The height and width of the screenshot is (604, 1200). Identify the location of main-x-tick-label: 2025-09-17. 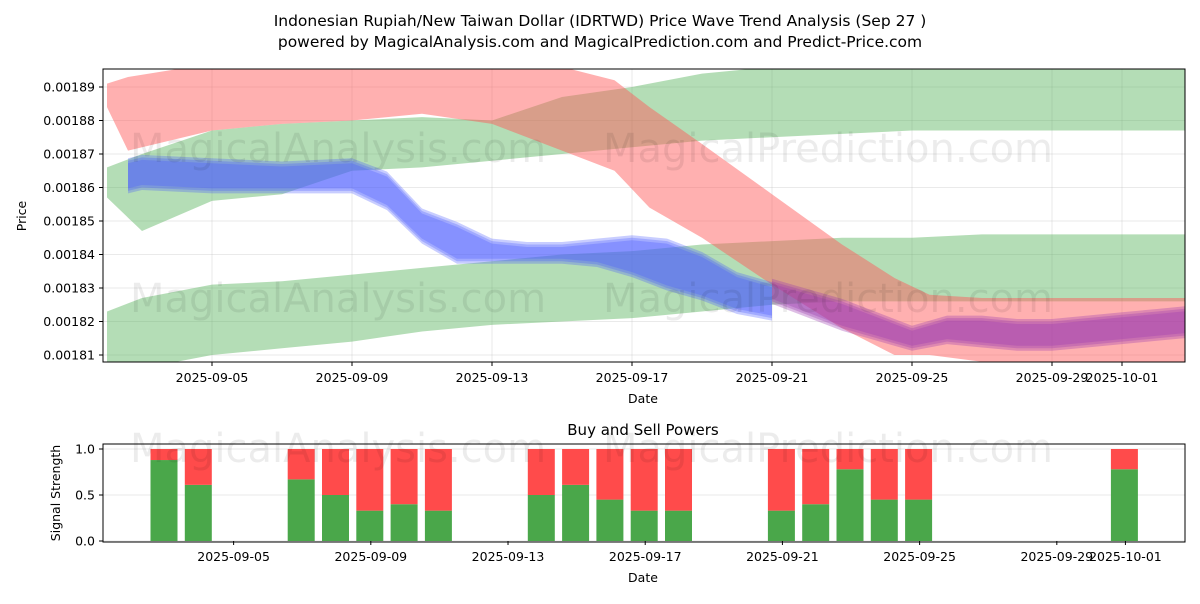
(632, 377).